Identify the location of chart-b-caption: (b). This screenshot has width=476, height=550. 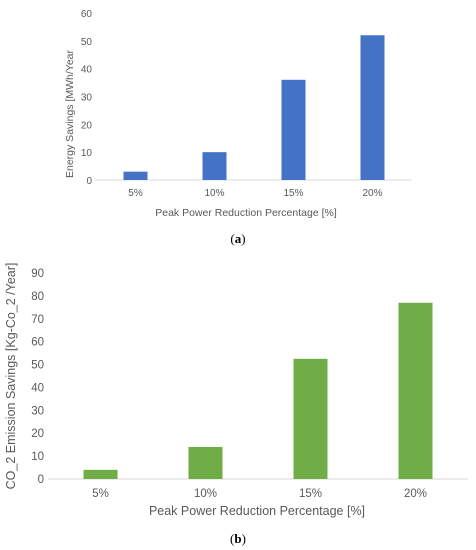
(238, 538).